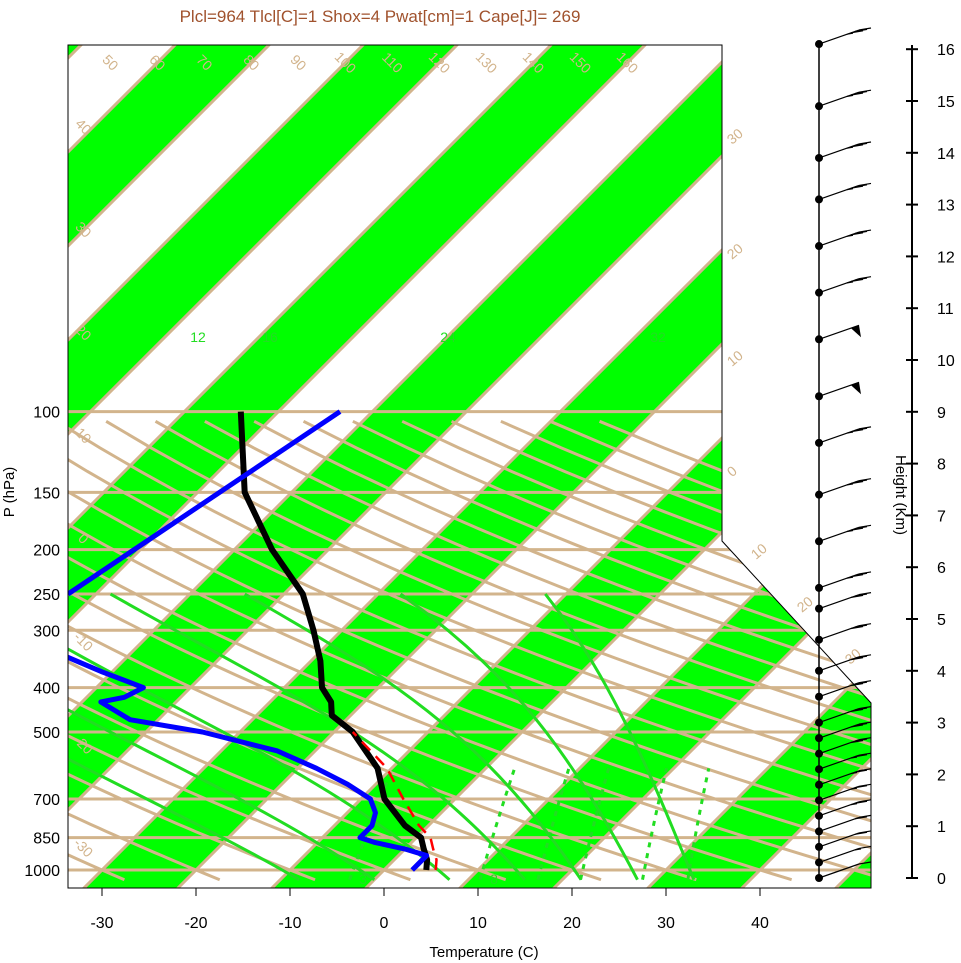  What do you see at coordinates (666, 923) in the screenshot?
I see `x-tick-label: 30` at bounding box center [666, 923].